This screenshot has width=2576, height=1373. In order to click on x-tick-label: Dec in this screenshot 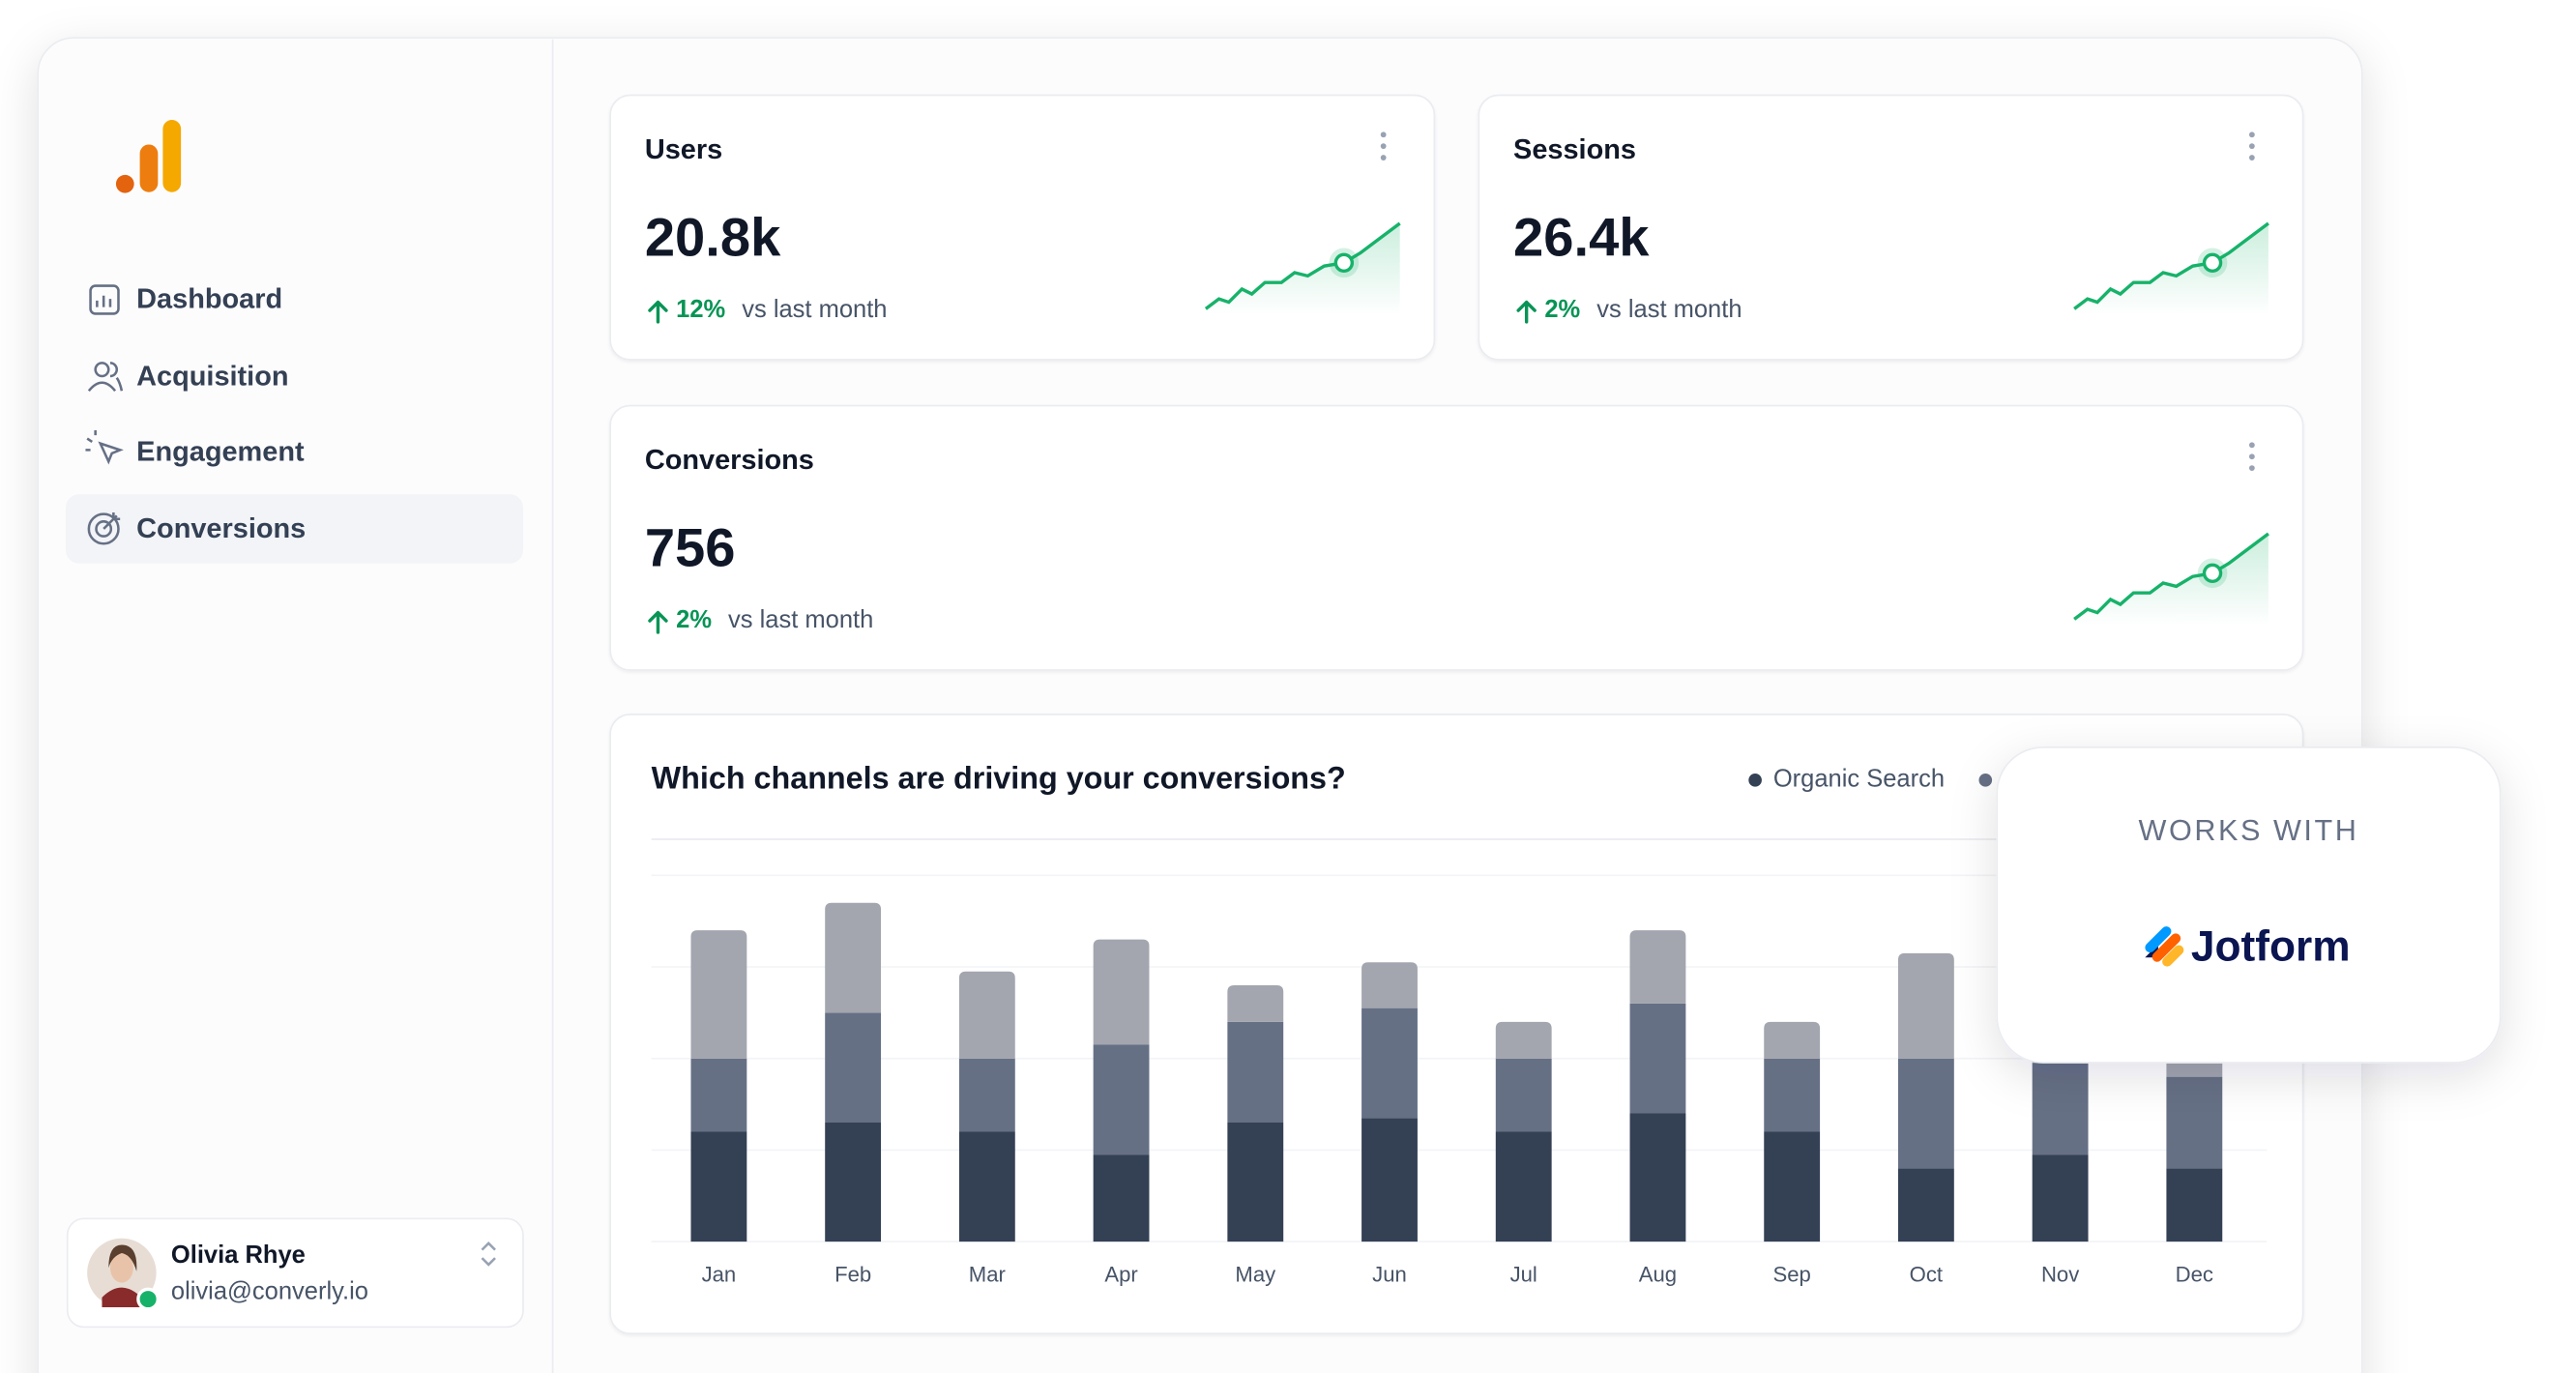, I will do `click(2194, 1275)`.